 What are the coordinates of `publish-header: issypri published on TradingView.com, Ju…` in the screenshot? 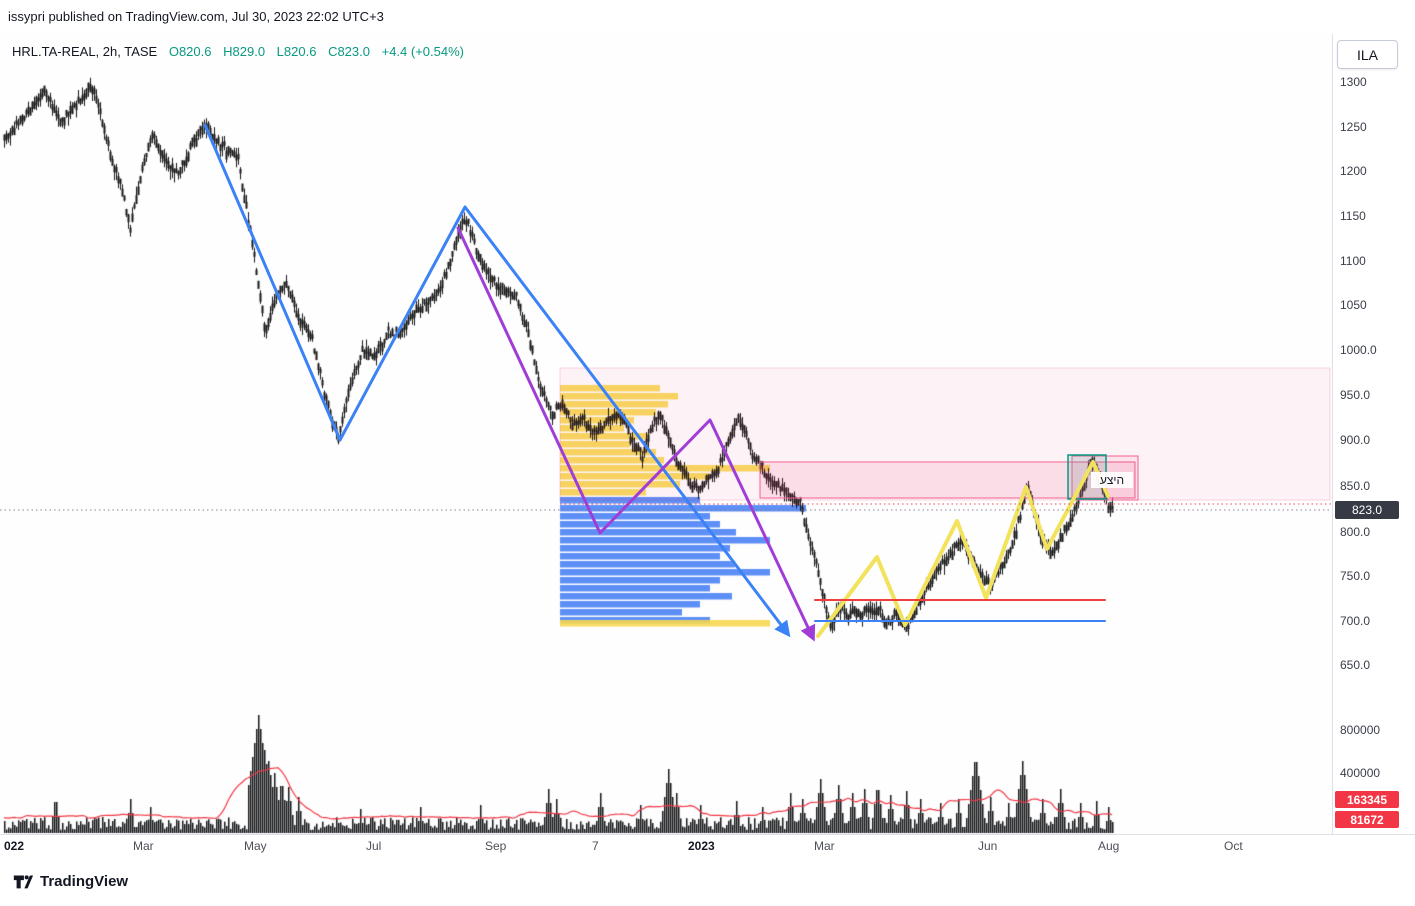 It's located at (707, 17).